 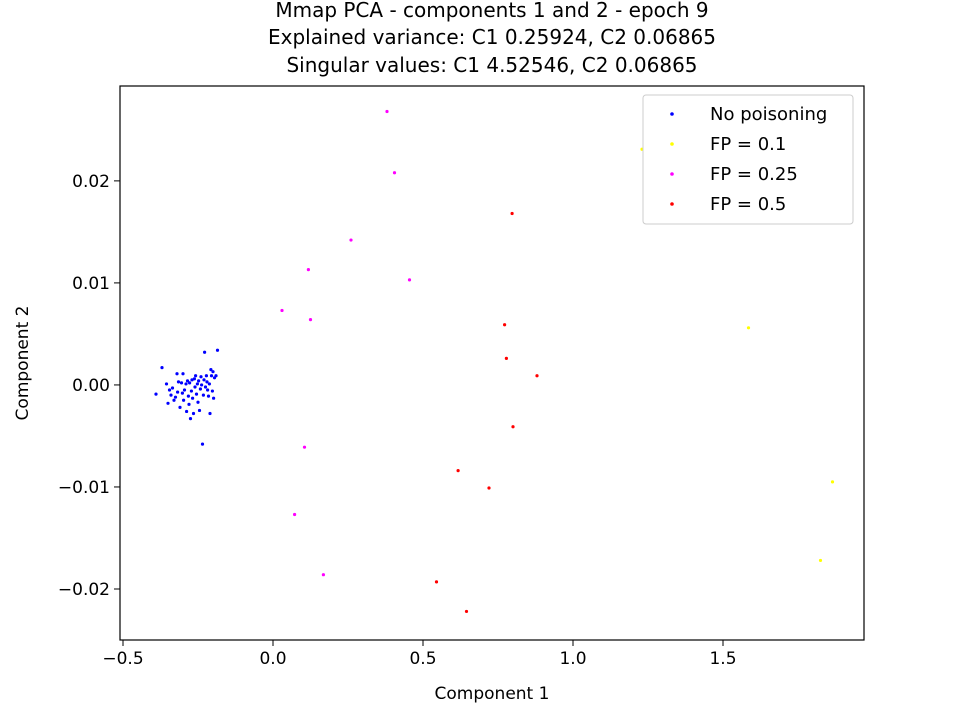 I want to click on legend: No poisoning FP = 0.1 FP = 0.25 FP = 0.5, so click(x=748, y=159).